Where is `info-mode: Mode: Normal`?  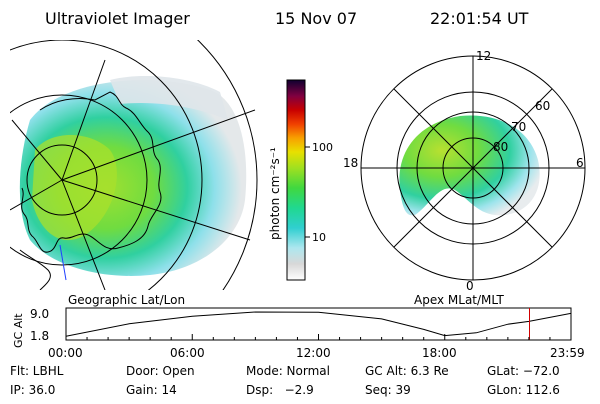 info-mode: Mode: Normal is located at coordinates (288, 371).